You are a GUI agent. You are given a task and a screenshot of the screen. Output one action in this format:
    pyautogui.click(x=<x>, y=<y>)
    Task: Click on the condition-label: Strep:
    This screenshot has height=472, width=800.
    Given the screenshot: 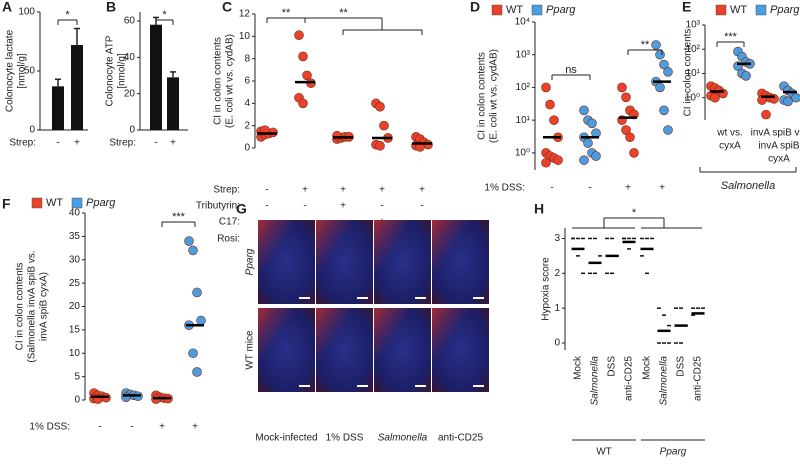 What is the action you would take?
    pyautogui.click(x=226, y=190)
    